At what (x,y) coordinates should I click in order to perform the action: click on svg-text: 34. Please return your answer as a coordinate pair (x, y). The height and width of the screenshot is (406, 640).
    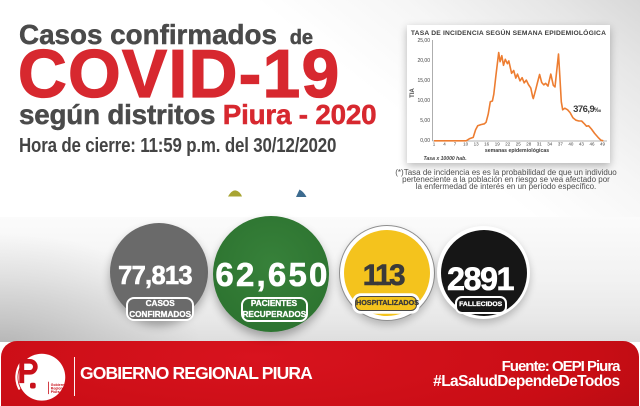
    Looking at the image, I should click on (550, 143).